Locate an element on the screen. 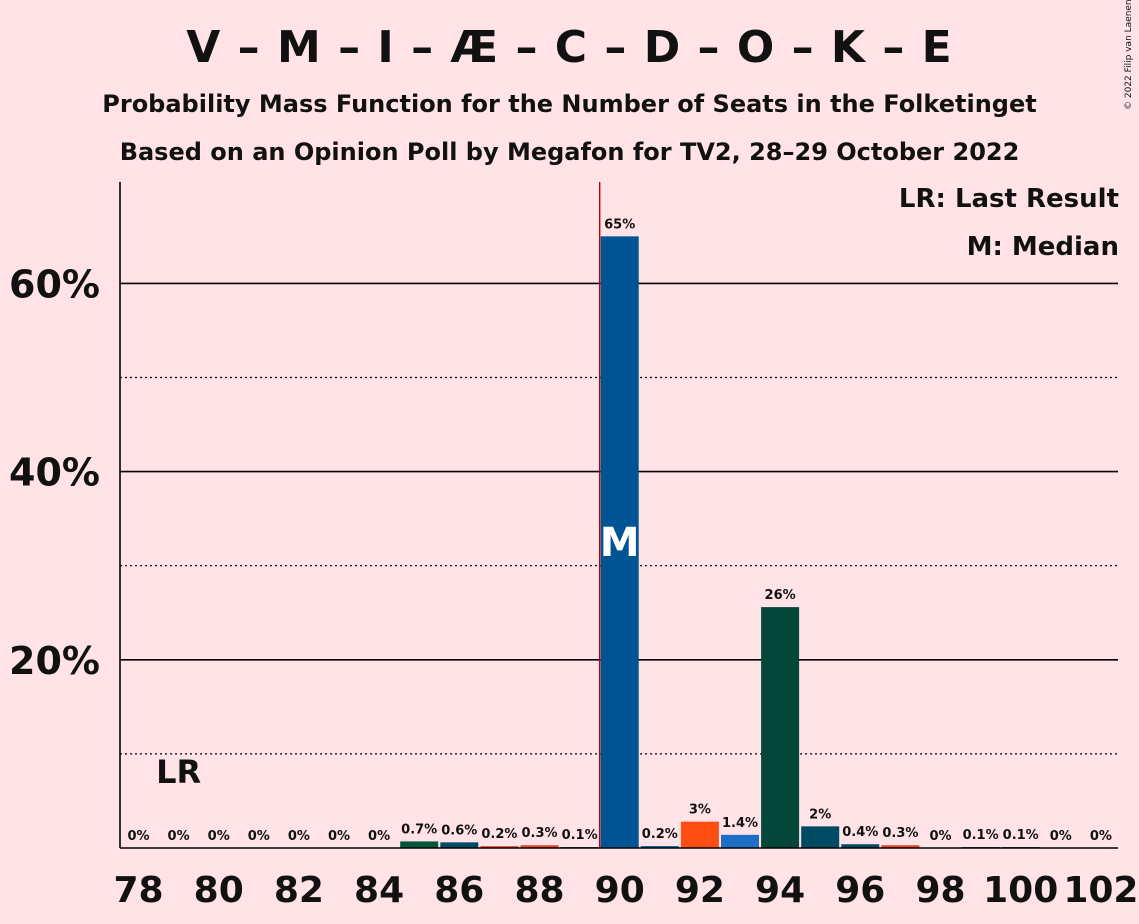  x-tick-label: 78 is located at coordinates (138, 890).